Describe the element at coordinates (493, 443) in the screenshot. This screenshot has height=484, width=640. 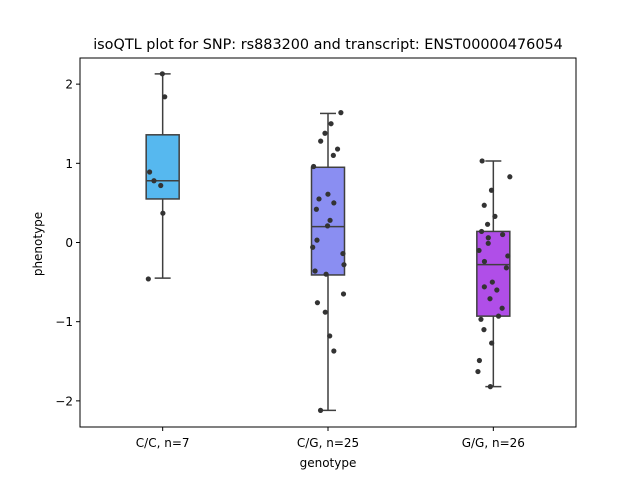
I see `x-tick-label: G/G, n=26` at that location.